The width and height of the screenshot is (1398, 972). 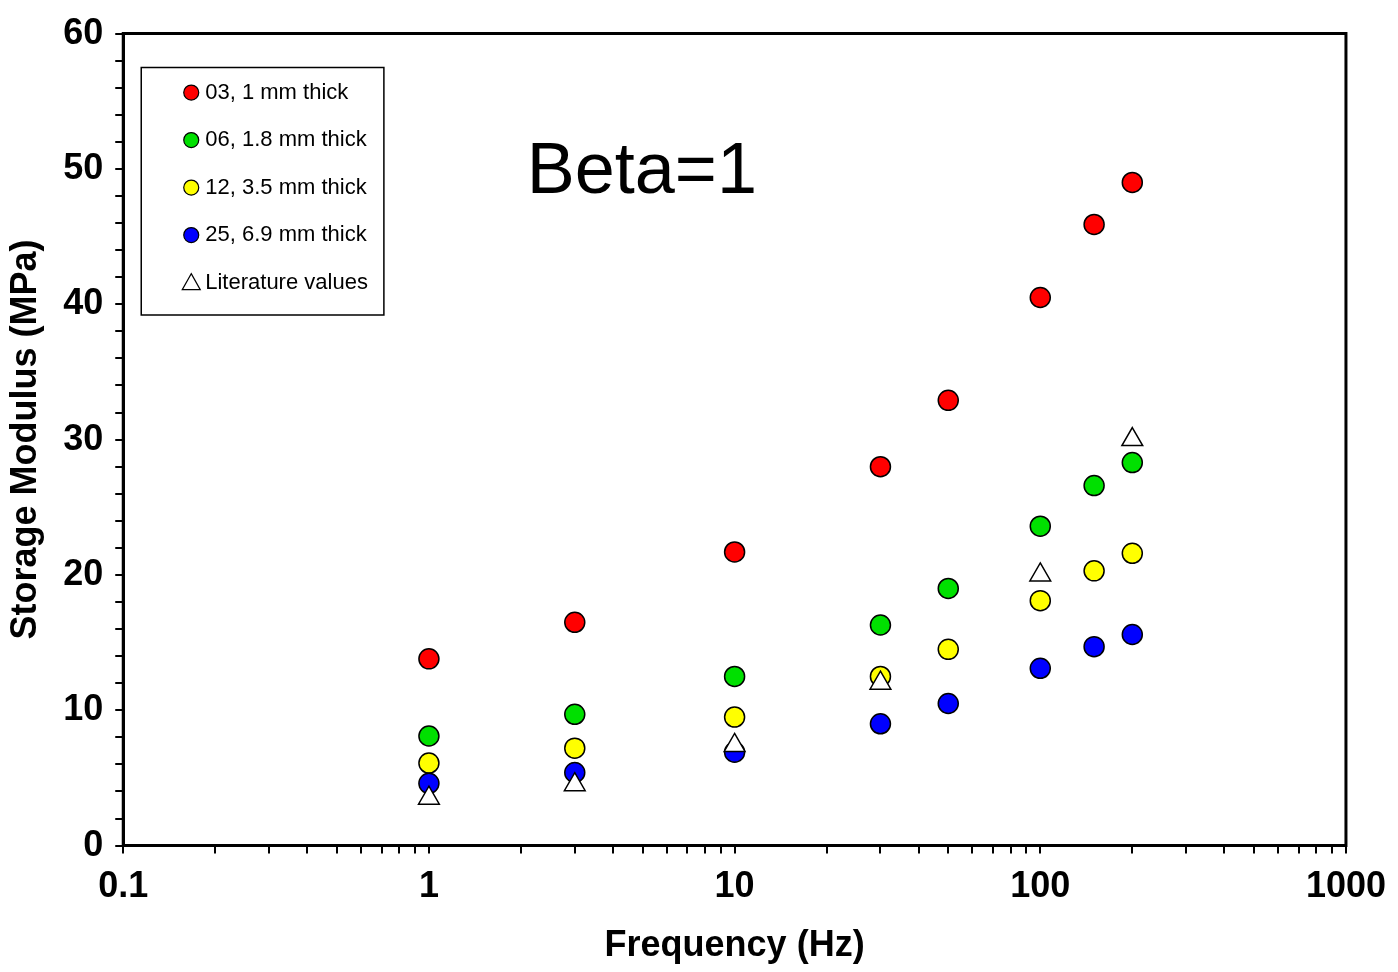 I want to click on legend-label: 25, 6.9 mm thick, so click(x=286, y=234).